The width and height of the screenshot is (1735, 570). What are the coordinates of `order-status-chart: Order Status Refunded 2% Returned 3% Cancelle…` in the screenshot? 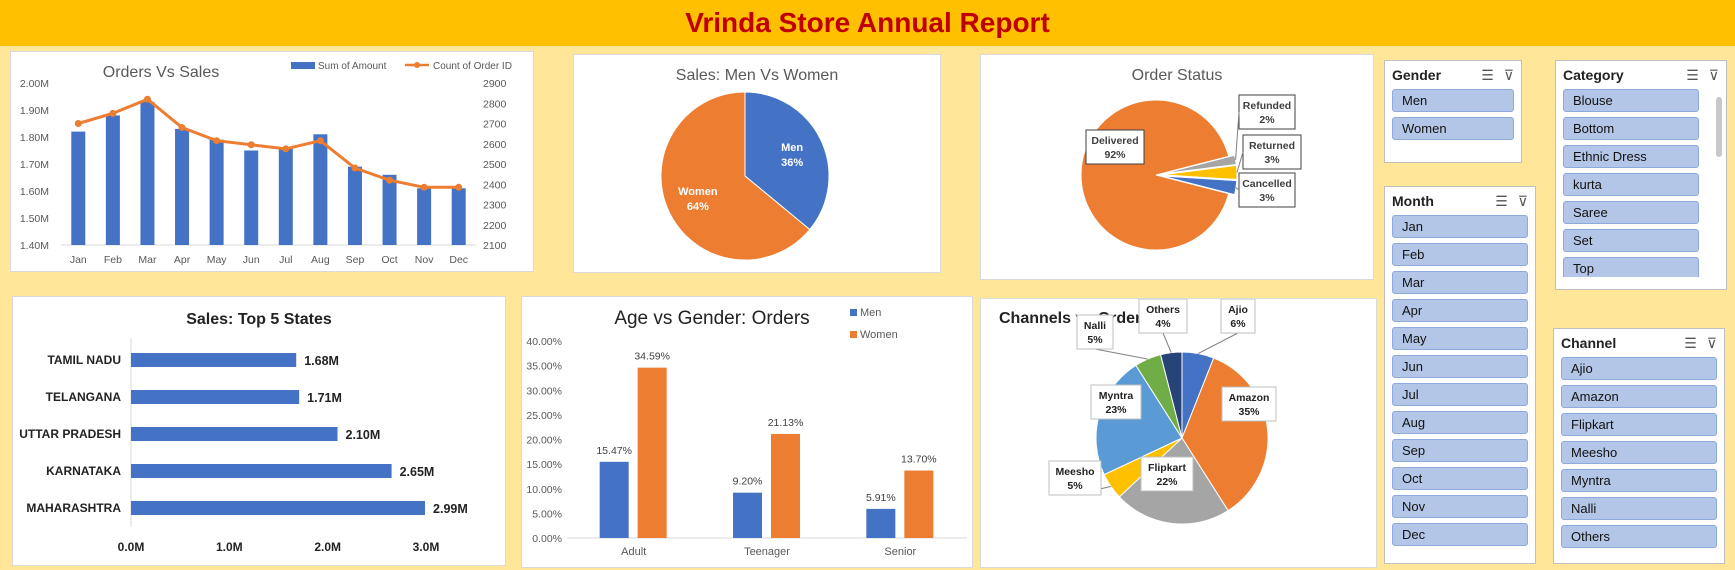 It's located at (1177, 167).